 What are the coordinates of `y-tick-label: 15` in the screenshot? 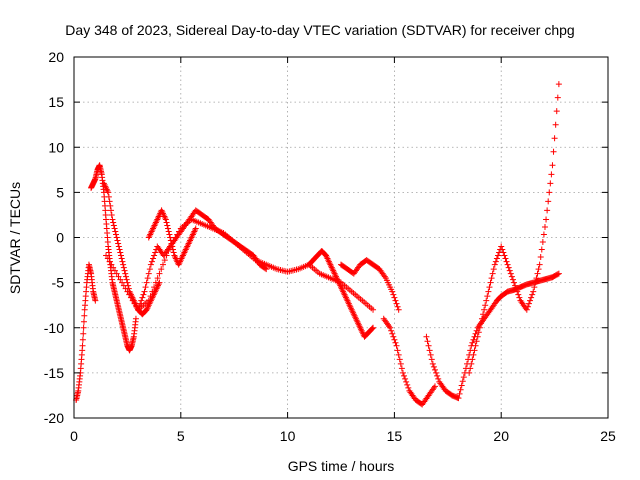 It's located at (56, 102).